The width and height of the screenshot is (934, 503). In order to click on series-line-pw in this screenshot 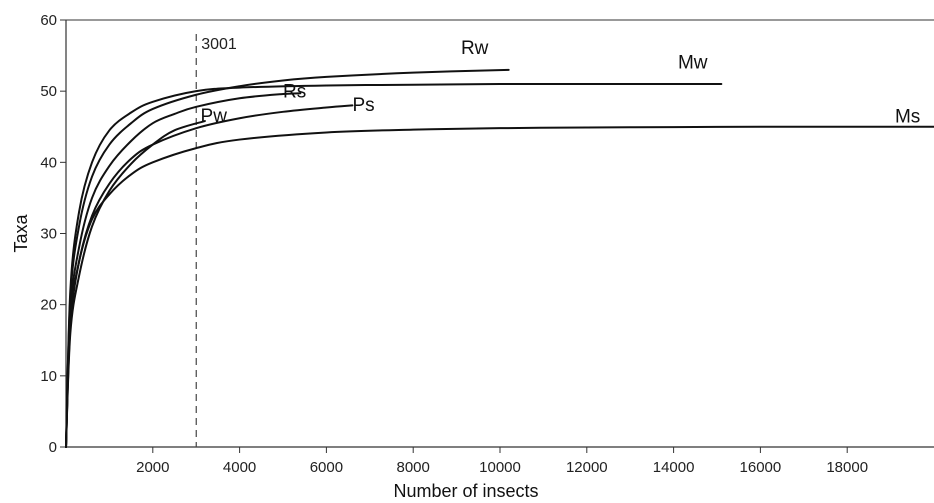, I will do `click(135, 284)`.